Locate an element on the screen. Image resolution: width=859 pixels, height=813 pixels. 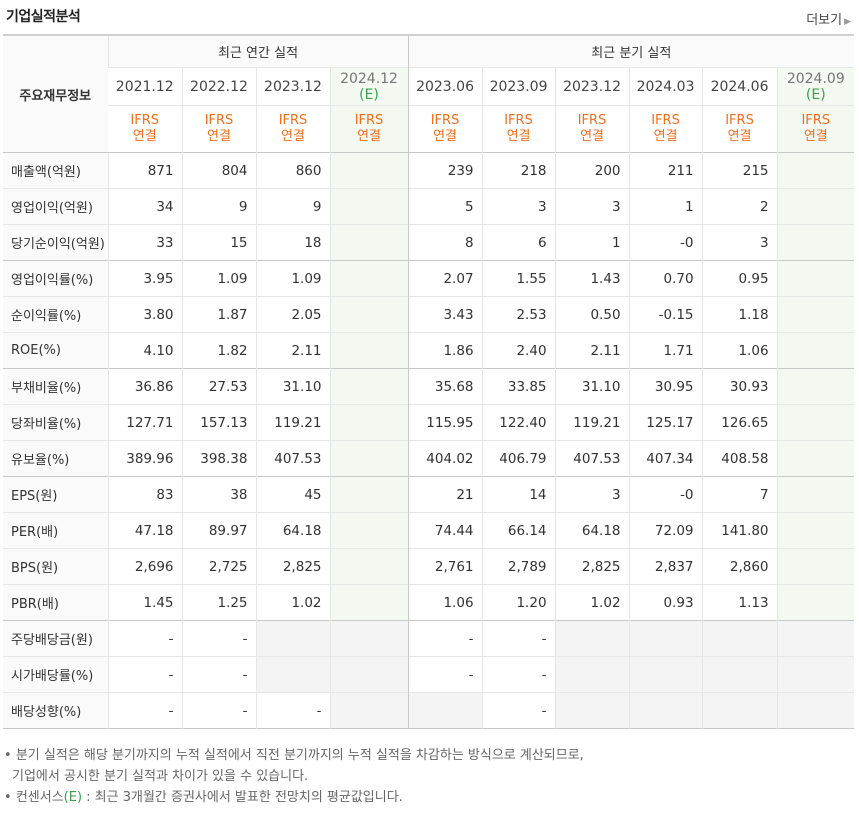
table-cell: 804 is located at coordinates (218, 170).